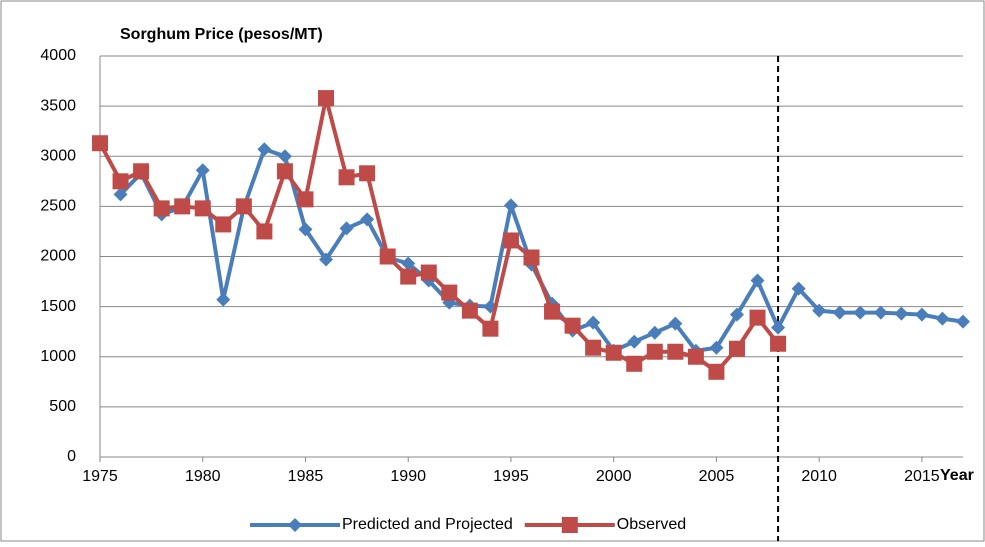  I want to click on chart-title: Sorghum Price (pesos/MT), so click(221, 34).